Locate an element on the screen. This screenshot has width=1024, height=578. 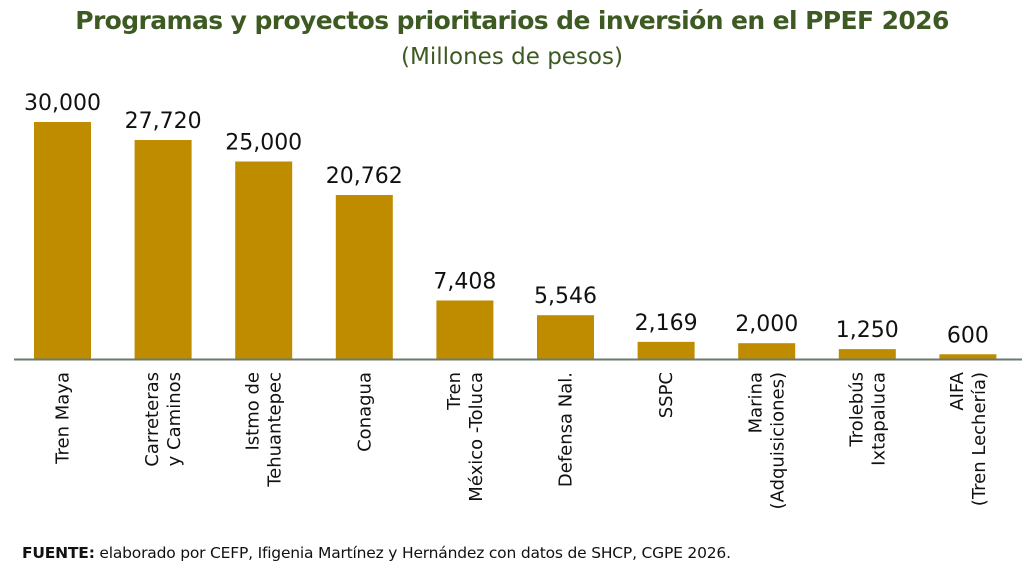
category-label-line: Conagua is located at coordinates (364, 412).